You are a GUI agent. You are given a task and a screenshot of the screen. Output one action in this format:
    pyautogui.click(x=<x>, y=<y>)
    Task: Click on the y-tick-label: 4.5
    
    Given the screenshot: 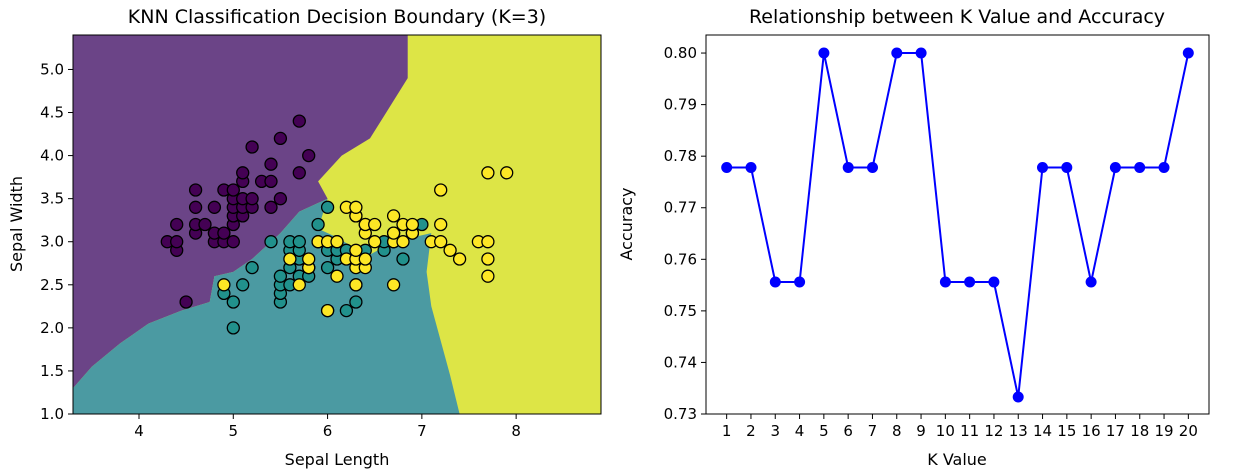 What is the action you would take?
    pyautogui.click(x=52, y=113)
    